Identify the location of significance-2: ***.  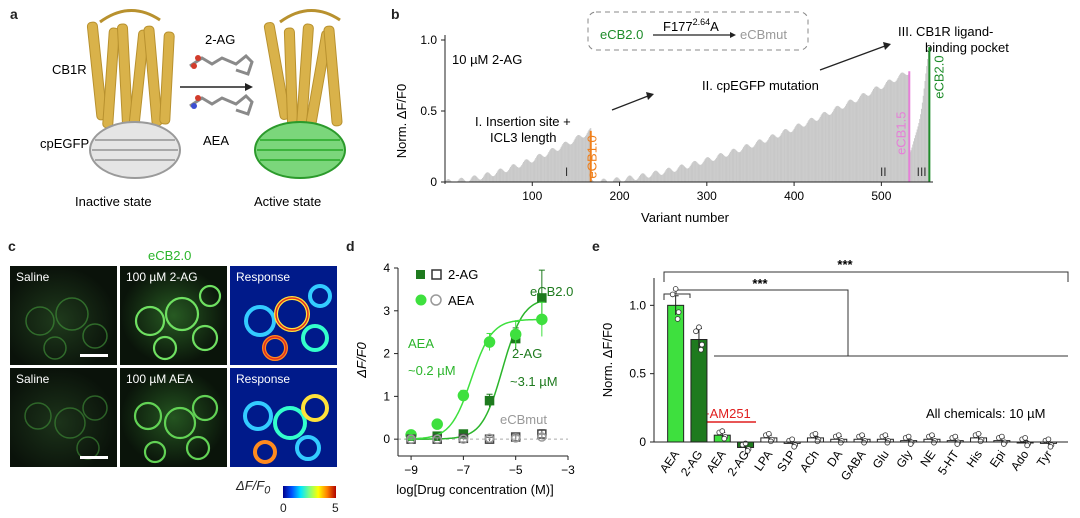
(760, 283).